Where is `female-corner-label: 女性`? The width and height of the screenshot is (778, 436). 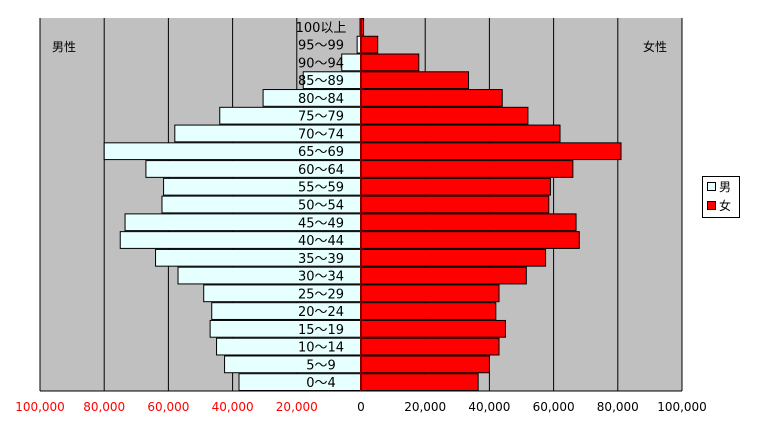 female-corner-label: 女性 is located at coordinates (655, 47).